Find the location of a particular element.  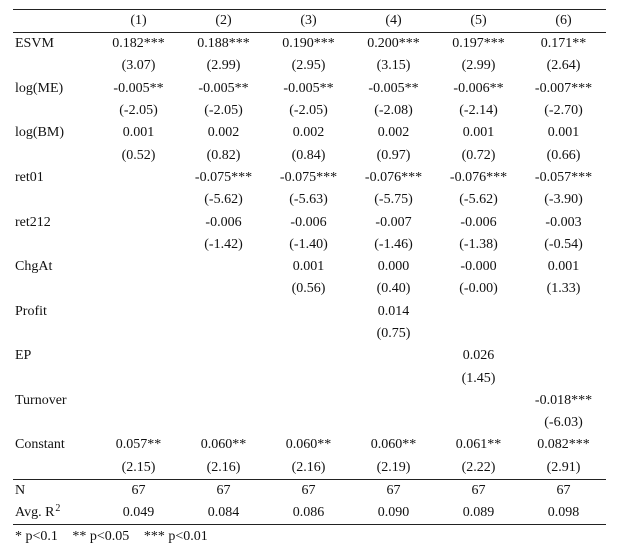

coefficient-row: log(BM) 0.001 0.002 0.002 0.002 0.001 0.001 is located at coordinates (309, 133).